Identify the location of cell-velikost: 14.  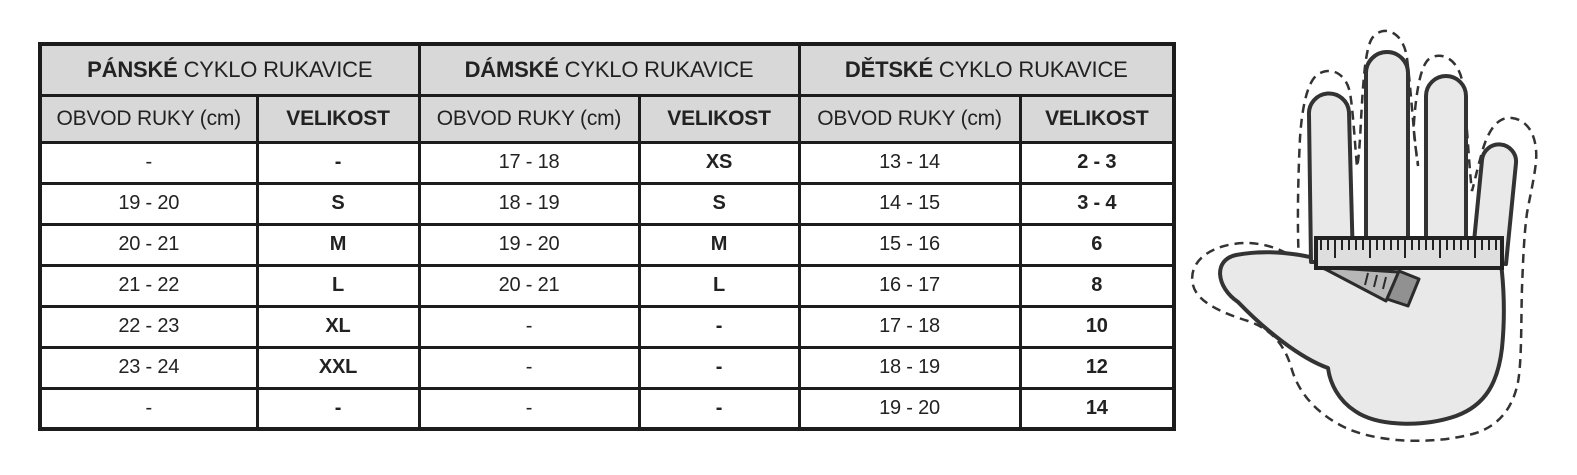
(1097, 408).